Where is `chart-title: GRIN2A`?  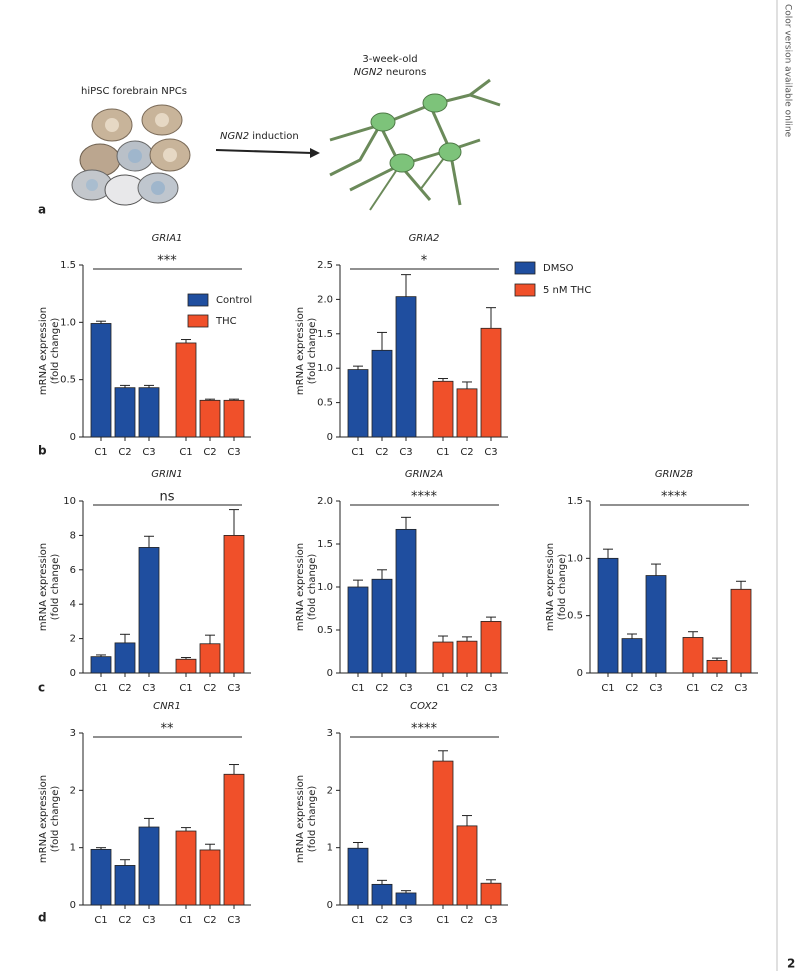 chart-title: GRIN2A is located at coordinates (424, 474).